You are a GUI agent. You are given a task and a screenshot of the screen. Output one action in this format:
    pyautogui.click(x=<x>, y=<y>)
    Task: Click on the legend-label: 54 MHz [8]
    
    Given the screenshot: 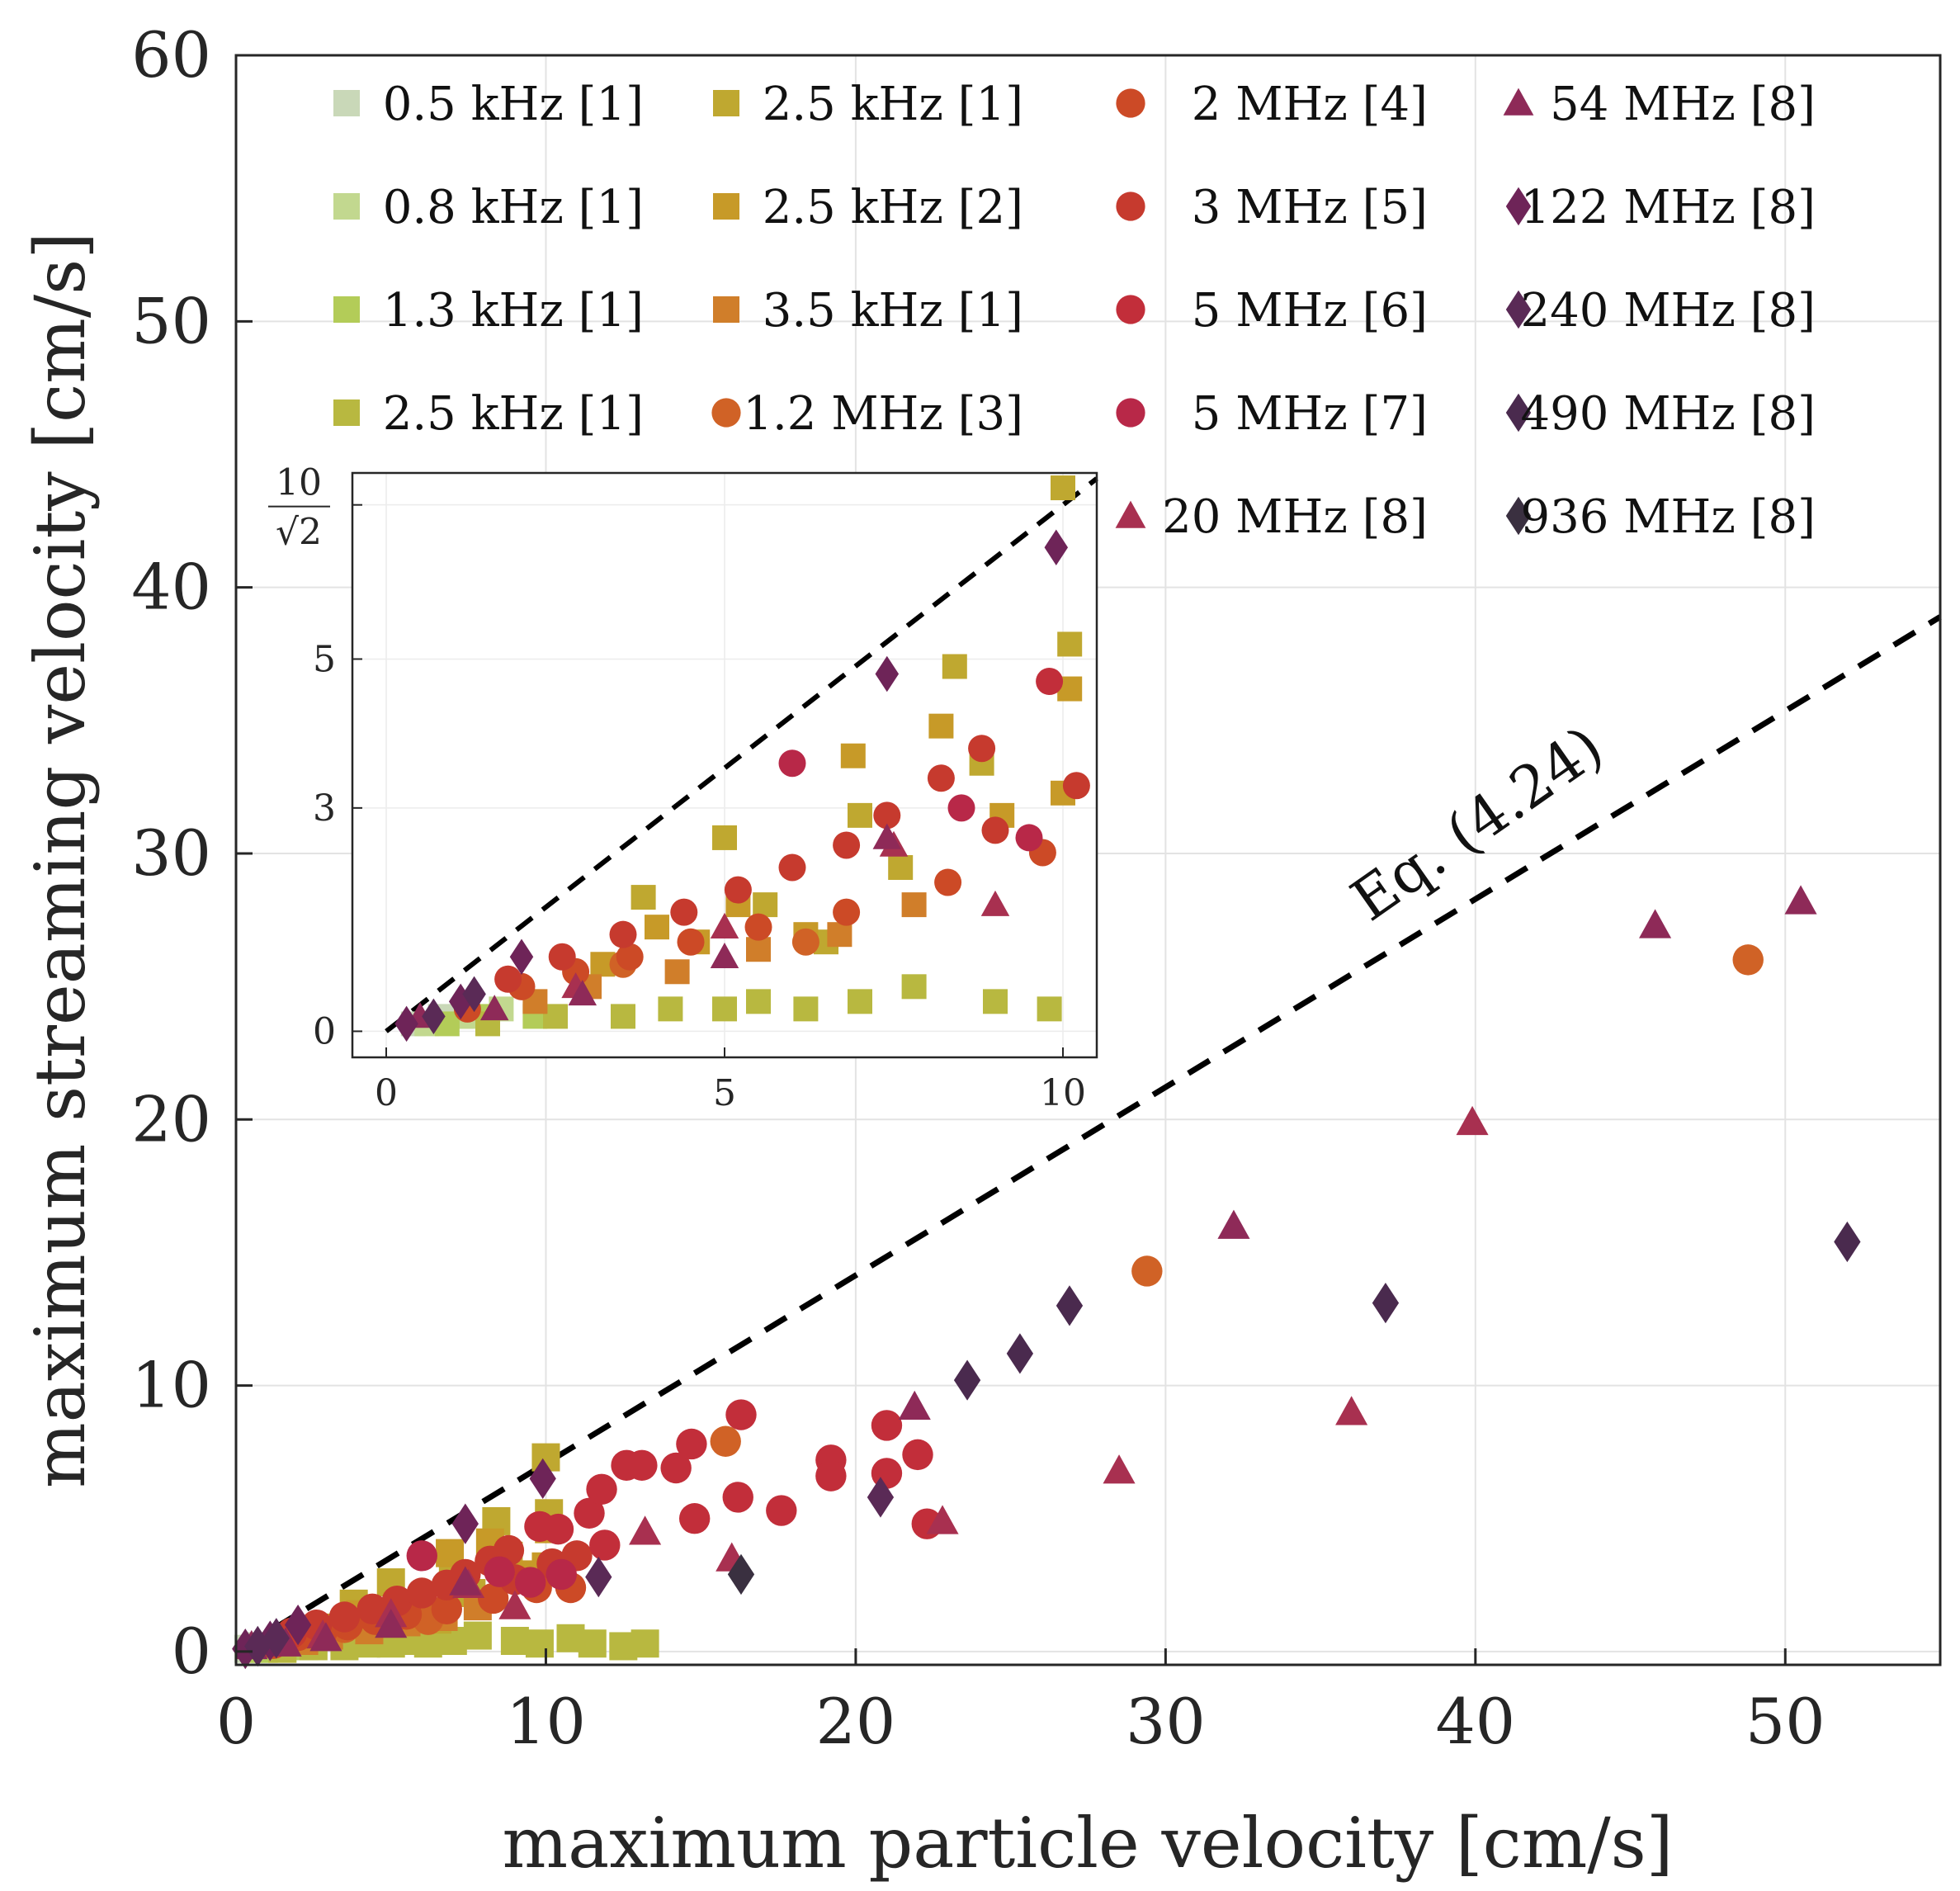 What is the action you would take?
    pyautogui.click(x=1683, y=104)
    